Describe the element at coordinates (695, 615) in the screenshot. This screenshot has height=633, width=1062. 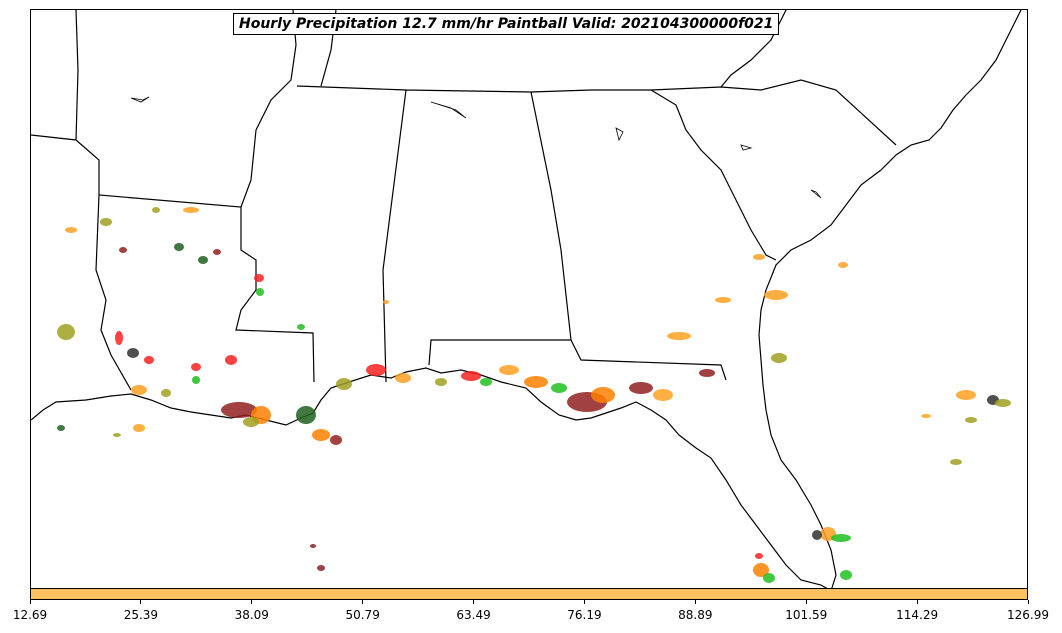
I see `colorbar-tick-label: 88.89` at that location.